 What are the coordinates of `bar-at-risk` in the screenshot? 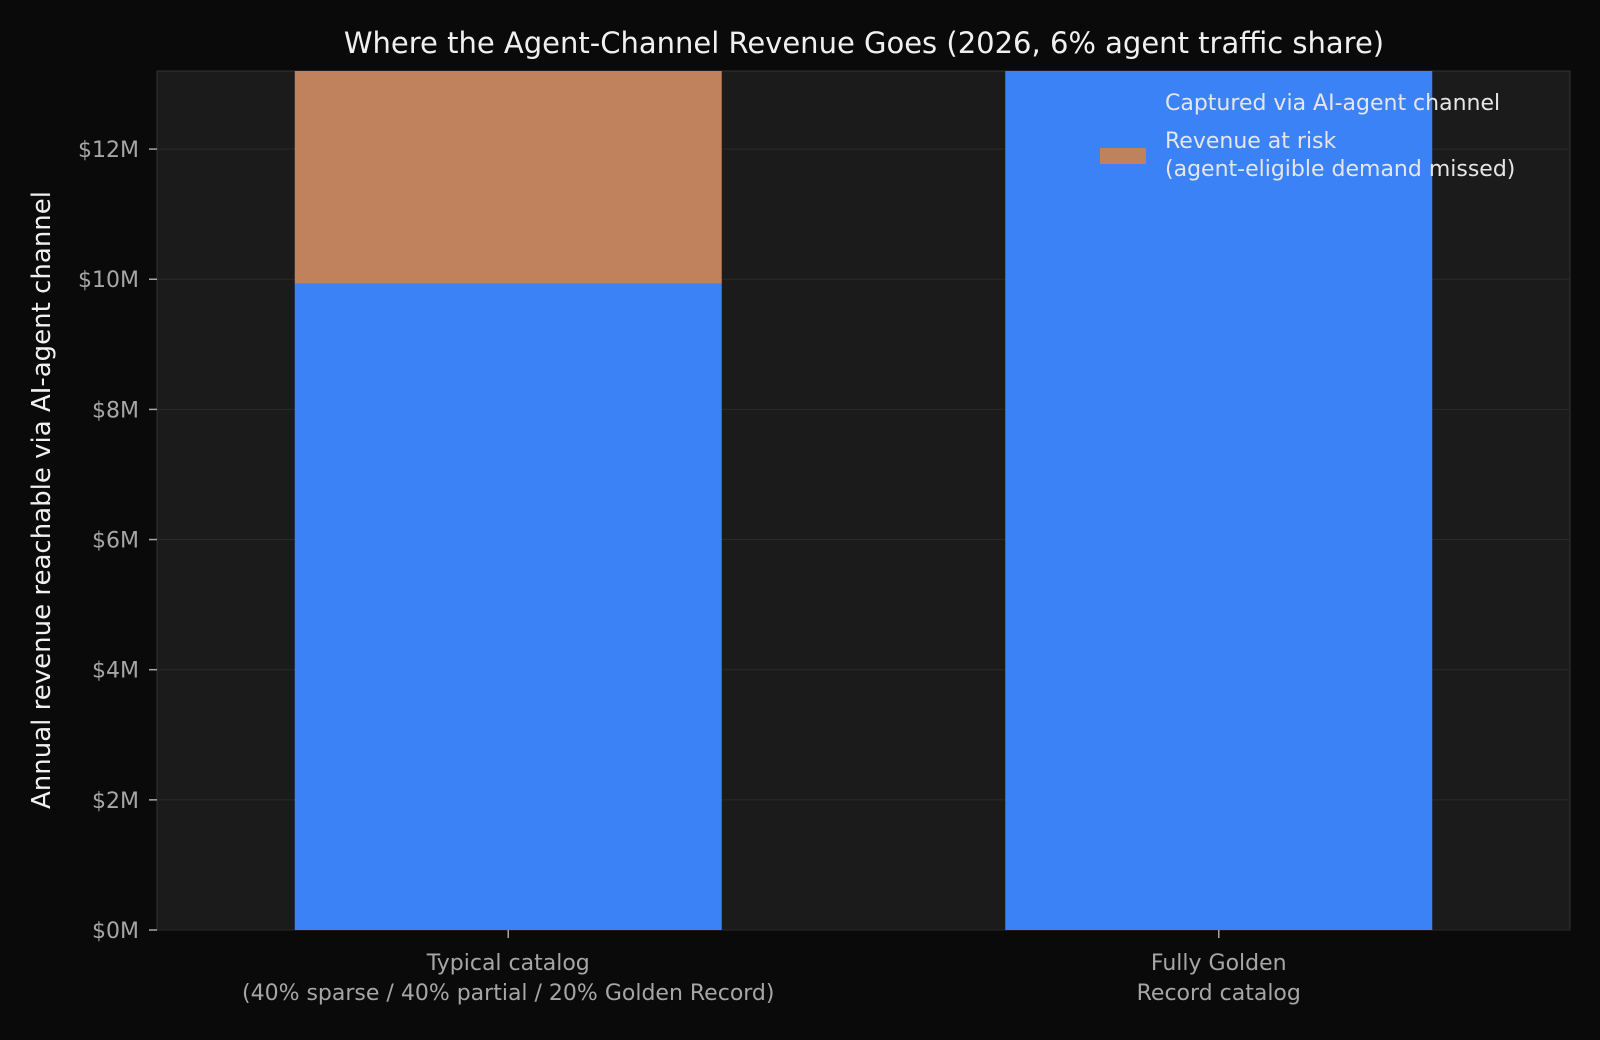 It's located at (508, 177).